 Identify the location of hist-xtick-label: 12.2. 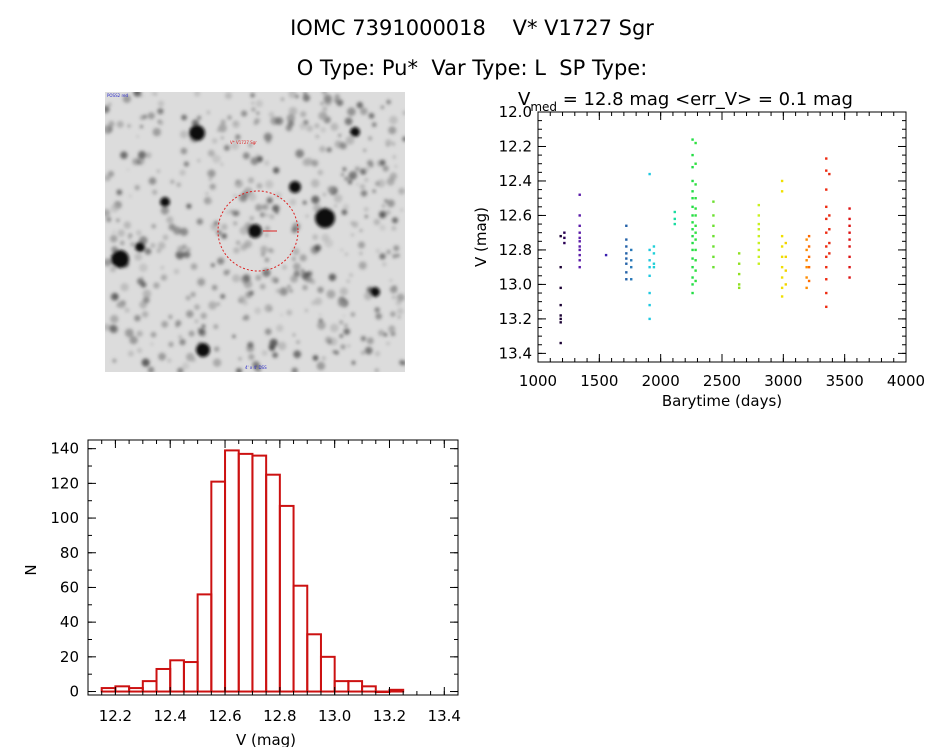
(115, 716).